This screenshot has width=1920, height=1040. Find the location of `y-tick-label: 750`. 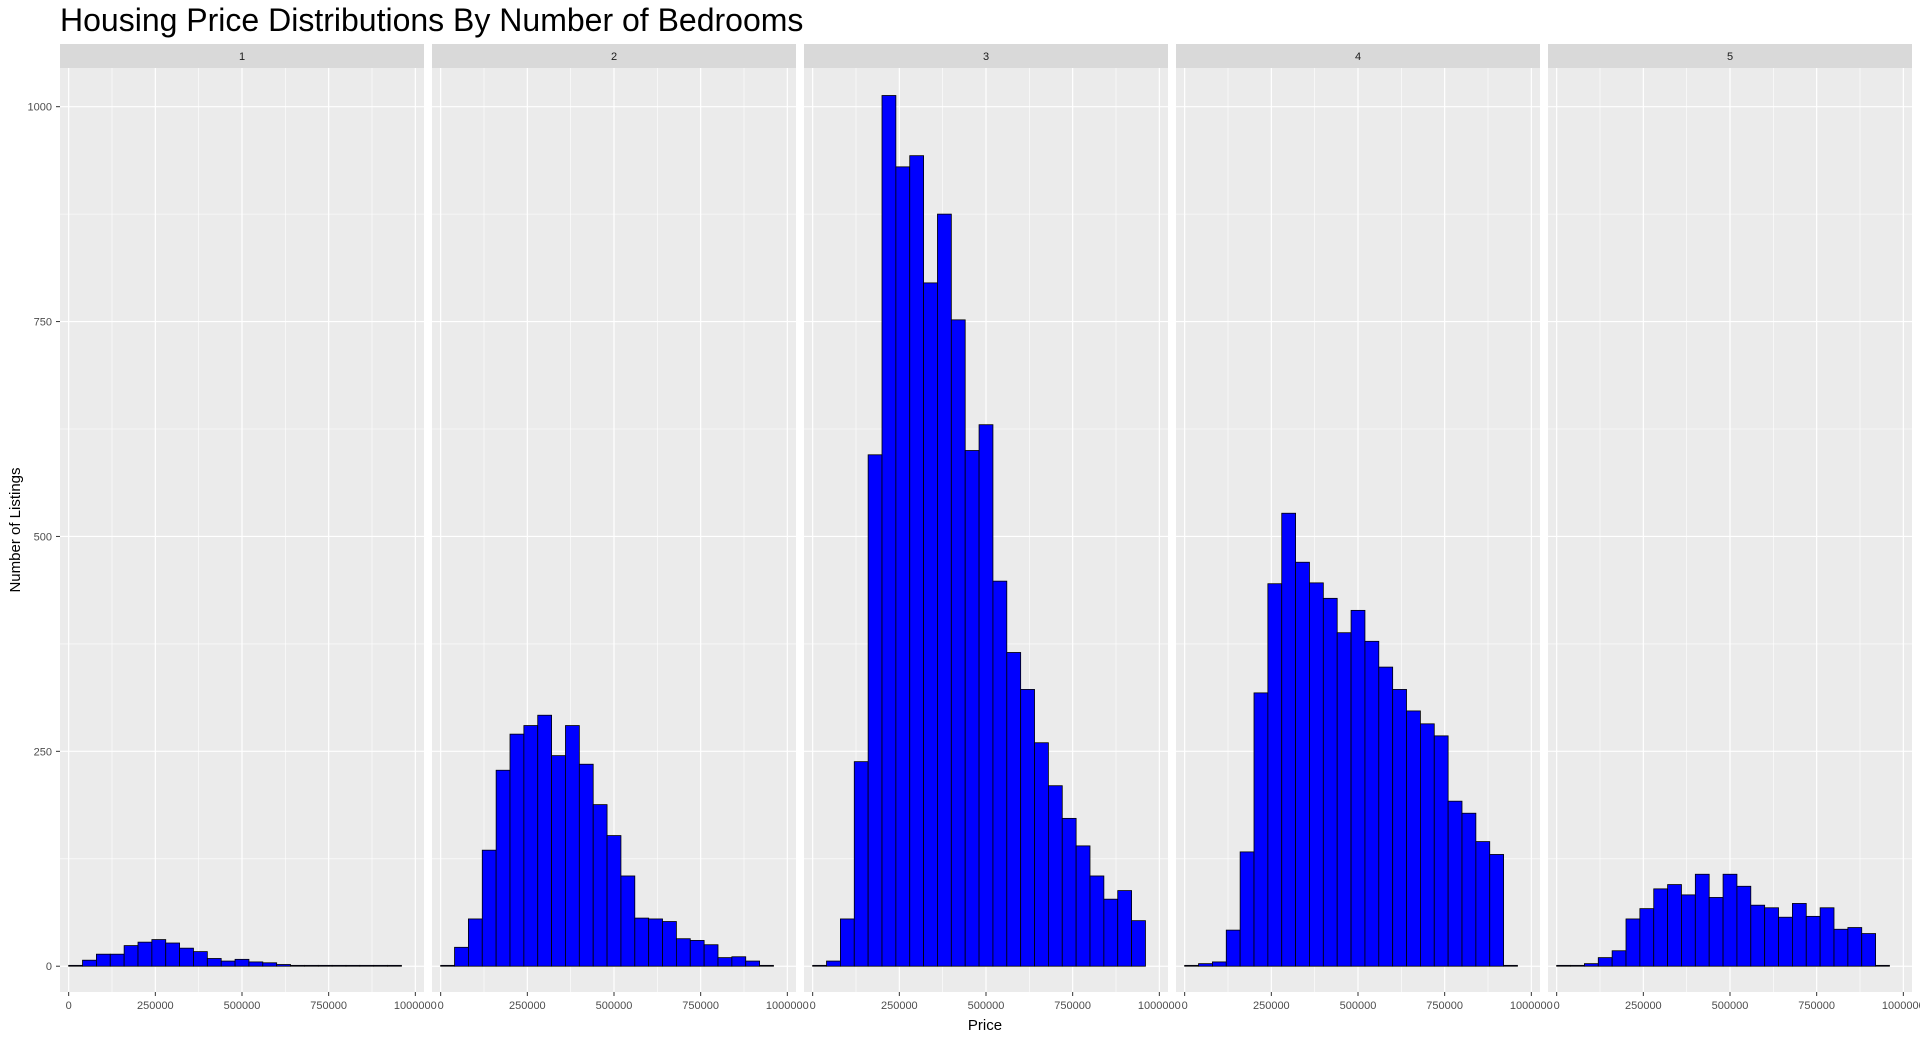

y-tick-label: 750 is located at coordinates (43, 323).